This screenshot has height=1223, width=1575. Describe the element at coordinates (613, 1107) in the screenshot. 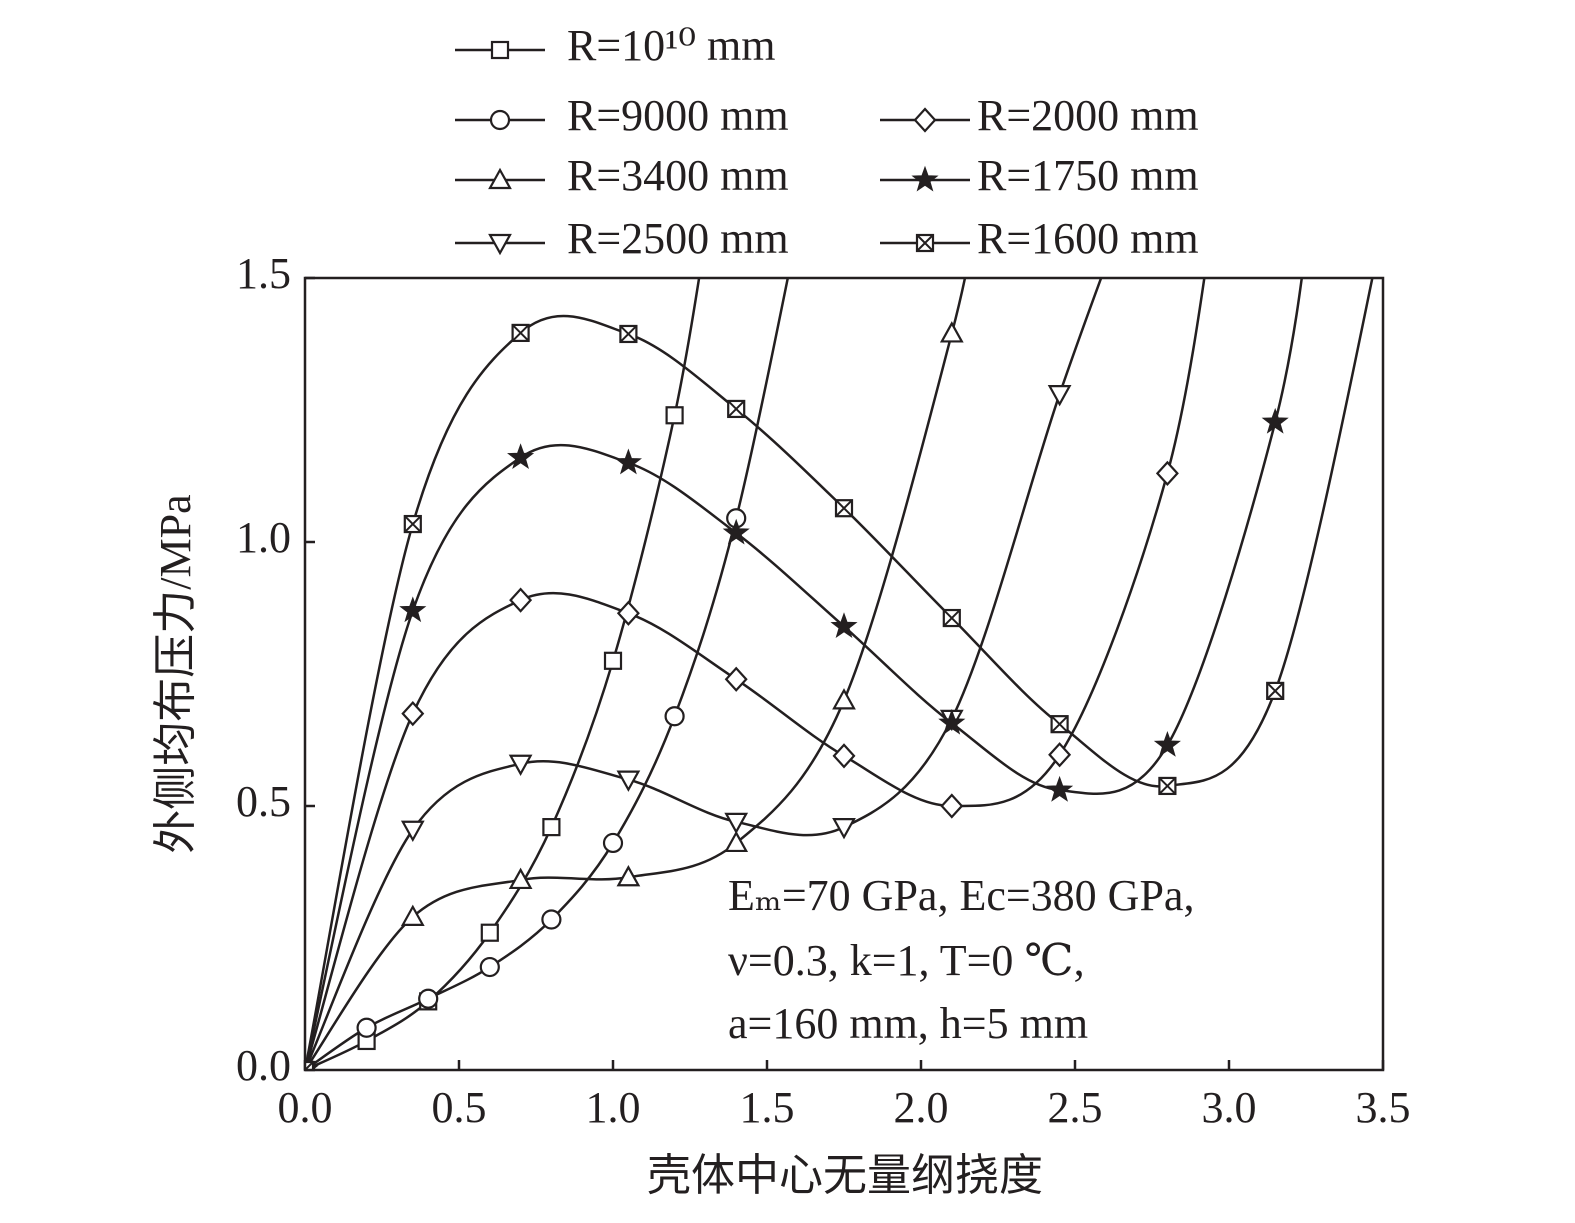

I see `x-tick-label: 1.0` at that location.